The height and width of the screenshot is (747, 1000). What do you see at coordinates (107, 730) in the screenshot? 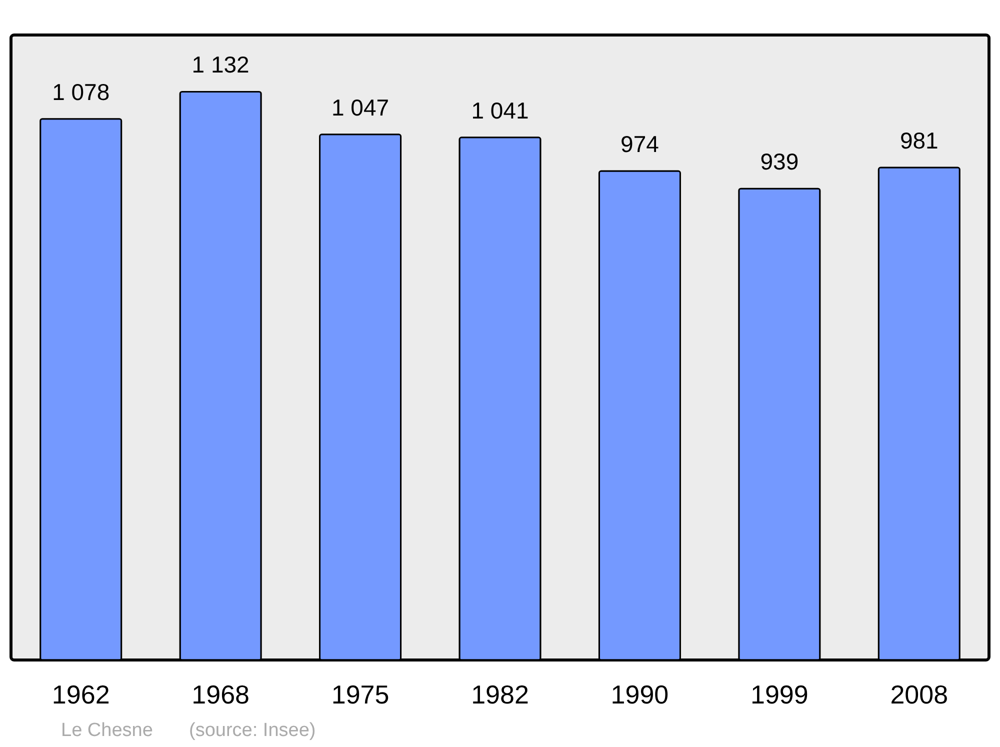
I see `text: Le Chesne` at bounding box center [107, 730].